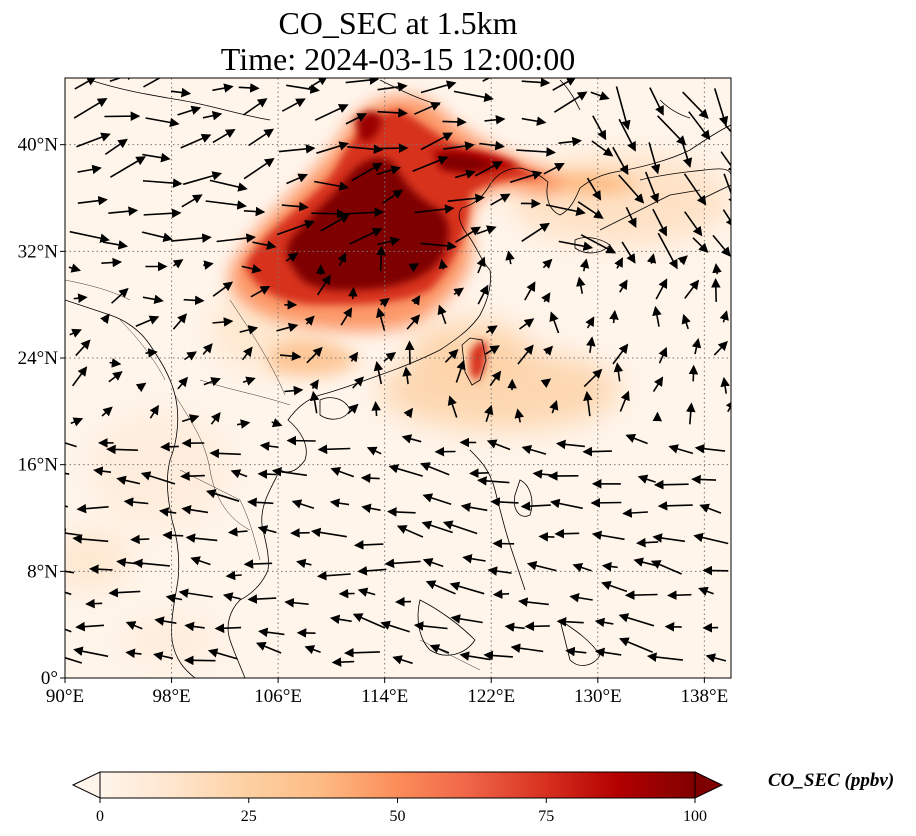  Describe the element at coordinates (249, 816) in the screenshot. I see `colorbar-tick-label: 25` at that location.